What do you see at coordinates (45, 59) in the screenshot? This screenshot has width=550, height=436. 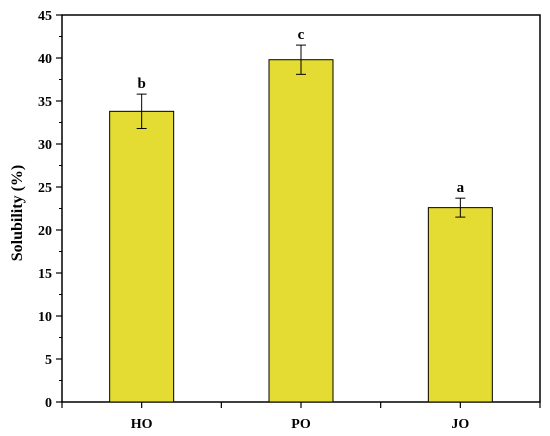 I see `y-tick-label: 40` at bounding box center [45, 59].